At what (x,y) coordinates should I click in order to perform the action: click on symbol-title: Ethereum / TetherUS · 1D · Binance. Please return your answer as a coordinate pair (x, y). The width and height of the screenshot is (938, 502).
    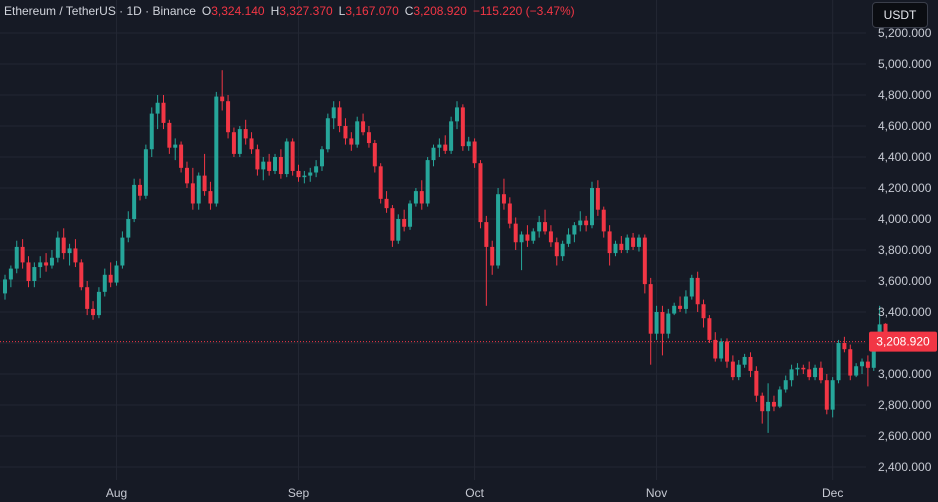
    Looking at the image, I should click on (100, 11).